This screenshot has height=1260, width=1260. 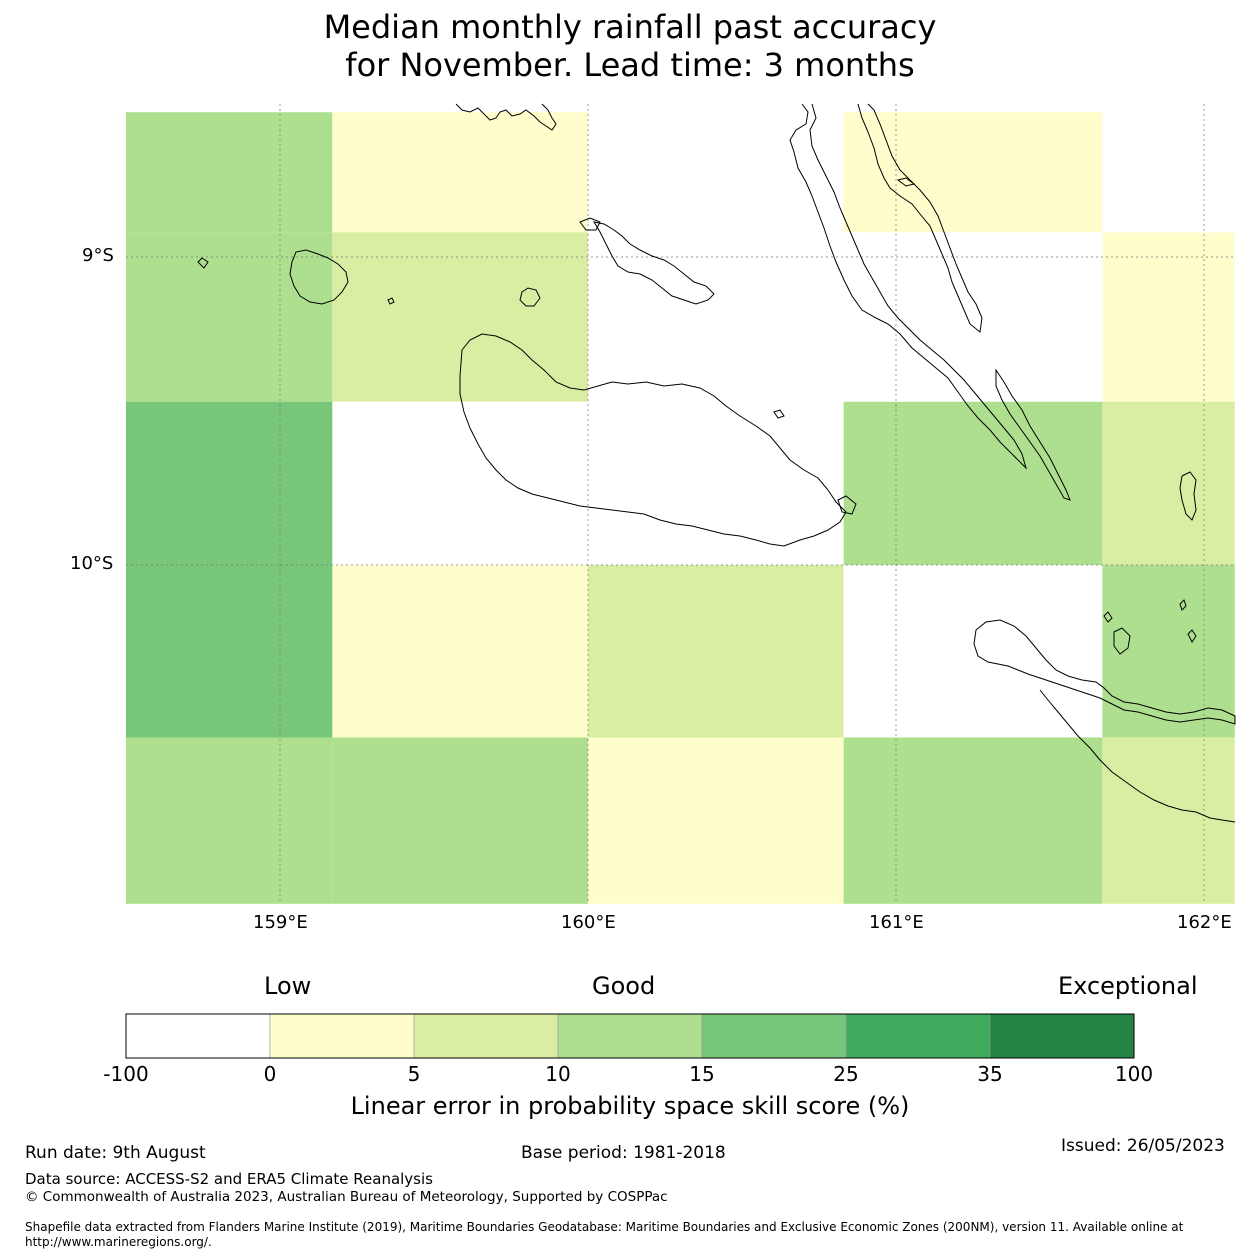 I want to click on colorbar-tick: 15, so click(x=702, y=1074).